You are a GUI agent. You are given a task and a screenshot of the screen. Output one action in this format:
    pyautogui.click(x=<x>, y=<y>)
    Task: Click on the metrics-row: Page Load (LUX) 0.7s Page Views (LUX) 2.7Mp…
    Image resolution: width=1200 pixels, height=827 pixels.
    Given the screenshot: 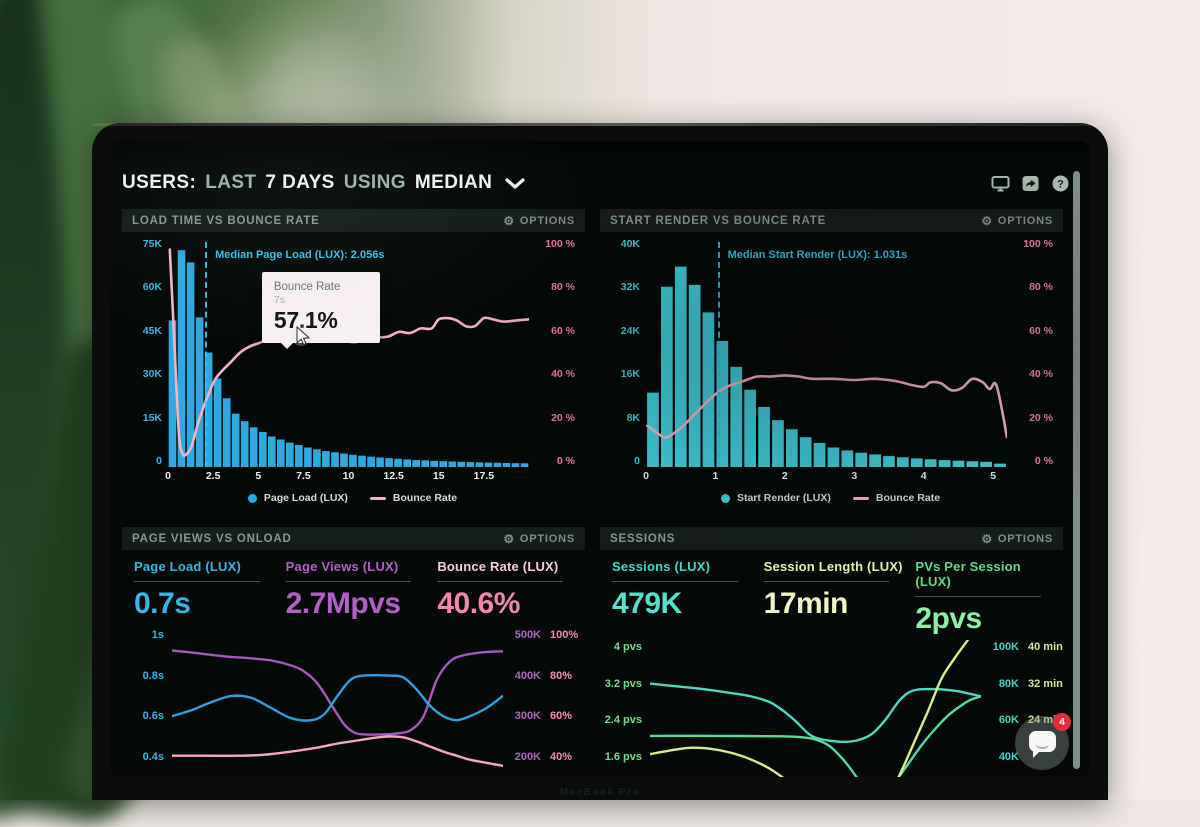 What is the action you would take?
    pyautogui.click(x=353, y=587)
    